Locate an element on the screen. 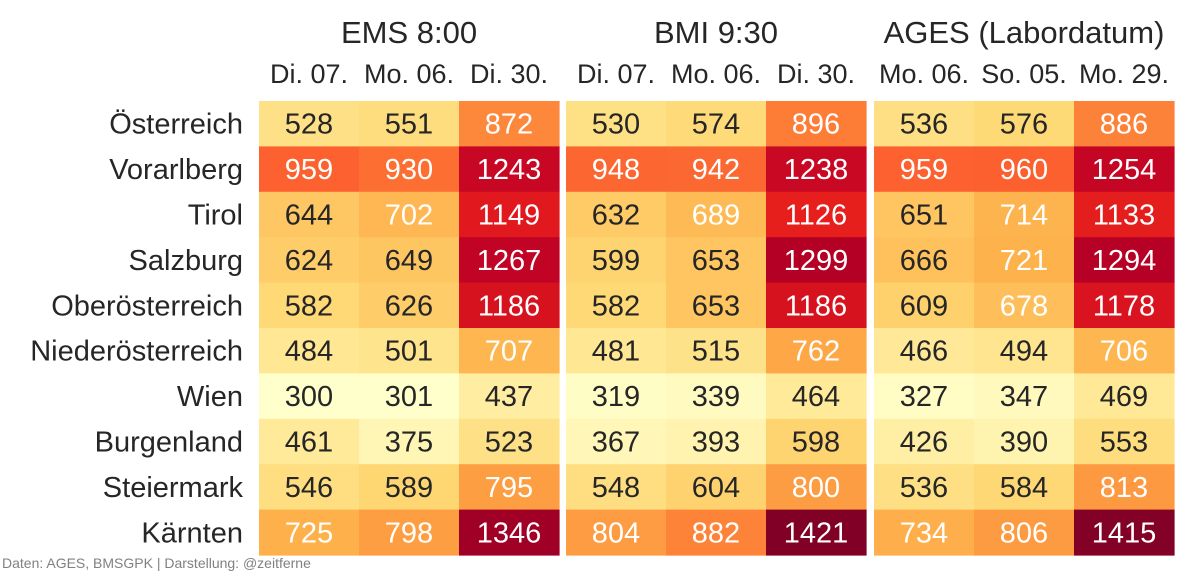 This screenshot has width=1194, height=576. cell-value: 481 is located at coordinates (616, 352).